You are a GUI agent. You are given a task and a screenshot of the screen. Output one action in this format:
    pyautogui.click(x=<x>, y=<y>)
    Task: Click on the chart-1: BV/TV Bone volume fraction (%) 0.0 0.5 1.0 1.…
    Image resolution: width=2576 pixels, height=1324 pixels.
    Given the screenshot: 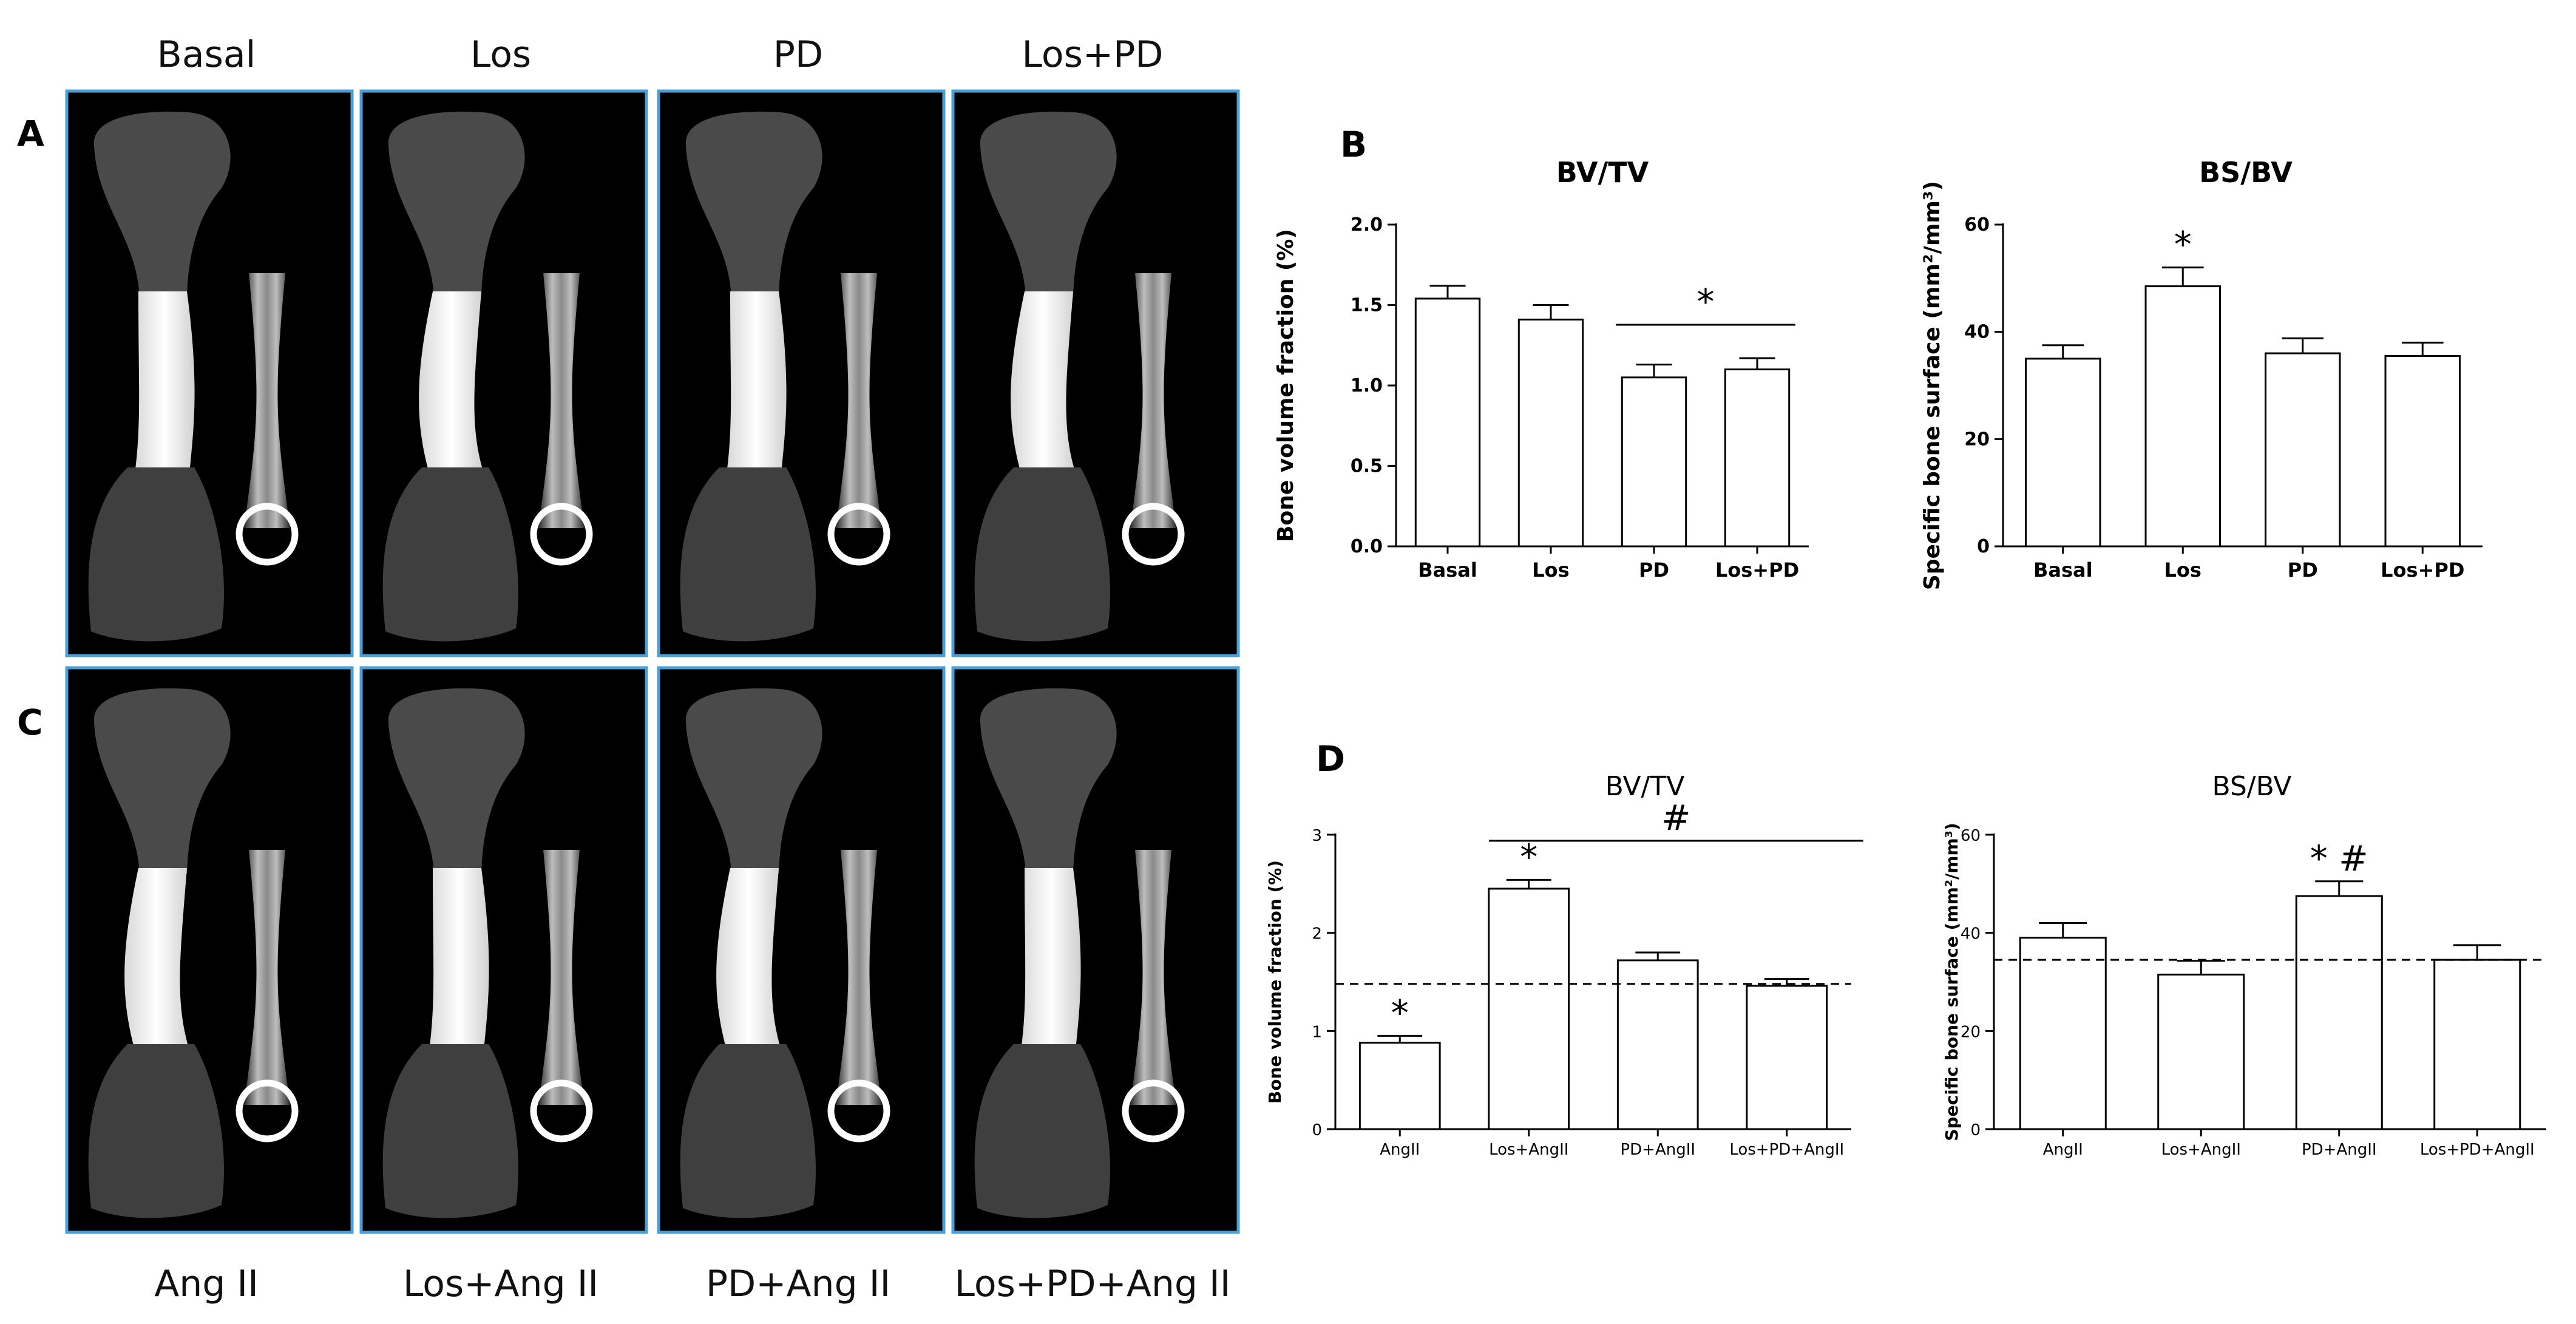 What is the action you would take?
    pyautogui.click(x=1541, y=369)
    